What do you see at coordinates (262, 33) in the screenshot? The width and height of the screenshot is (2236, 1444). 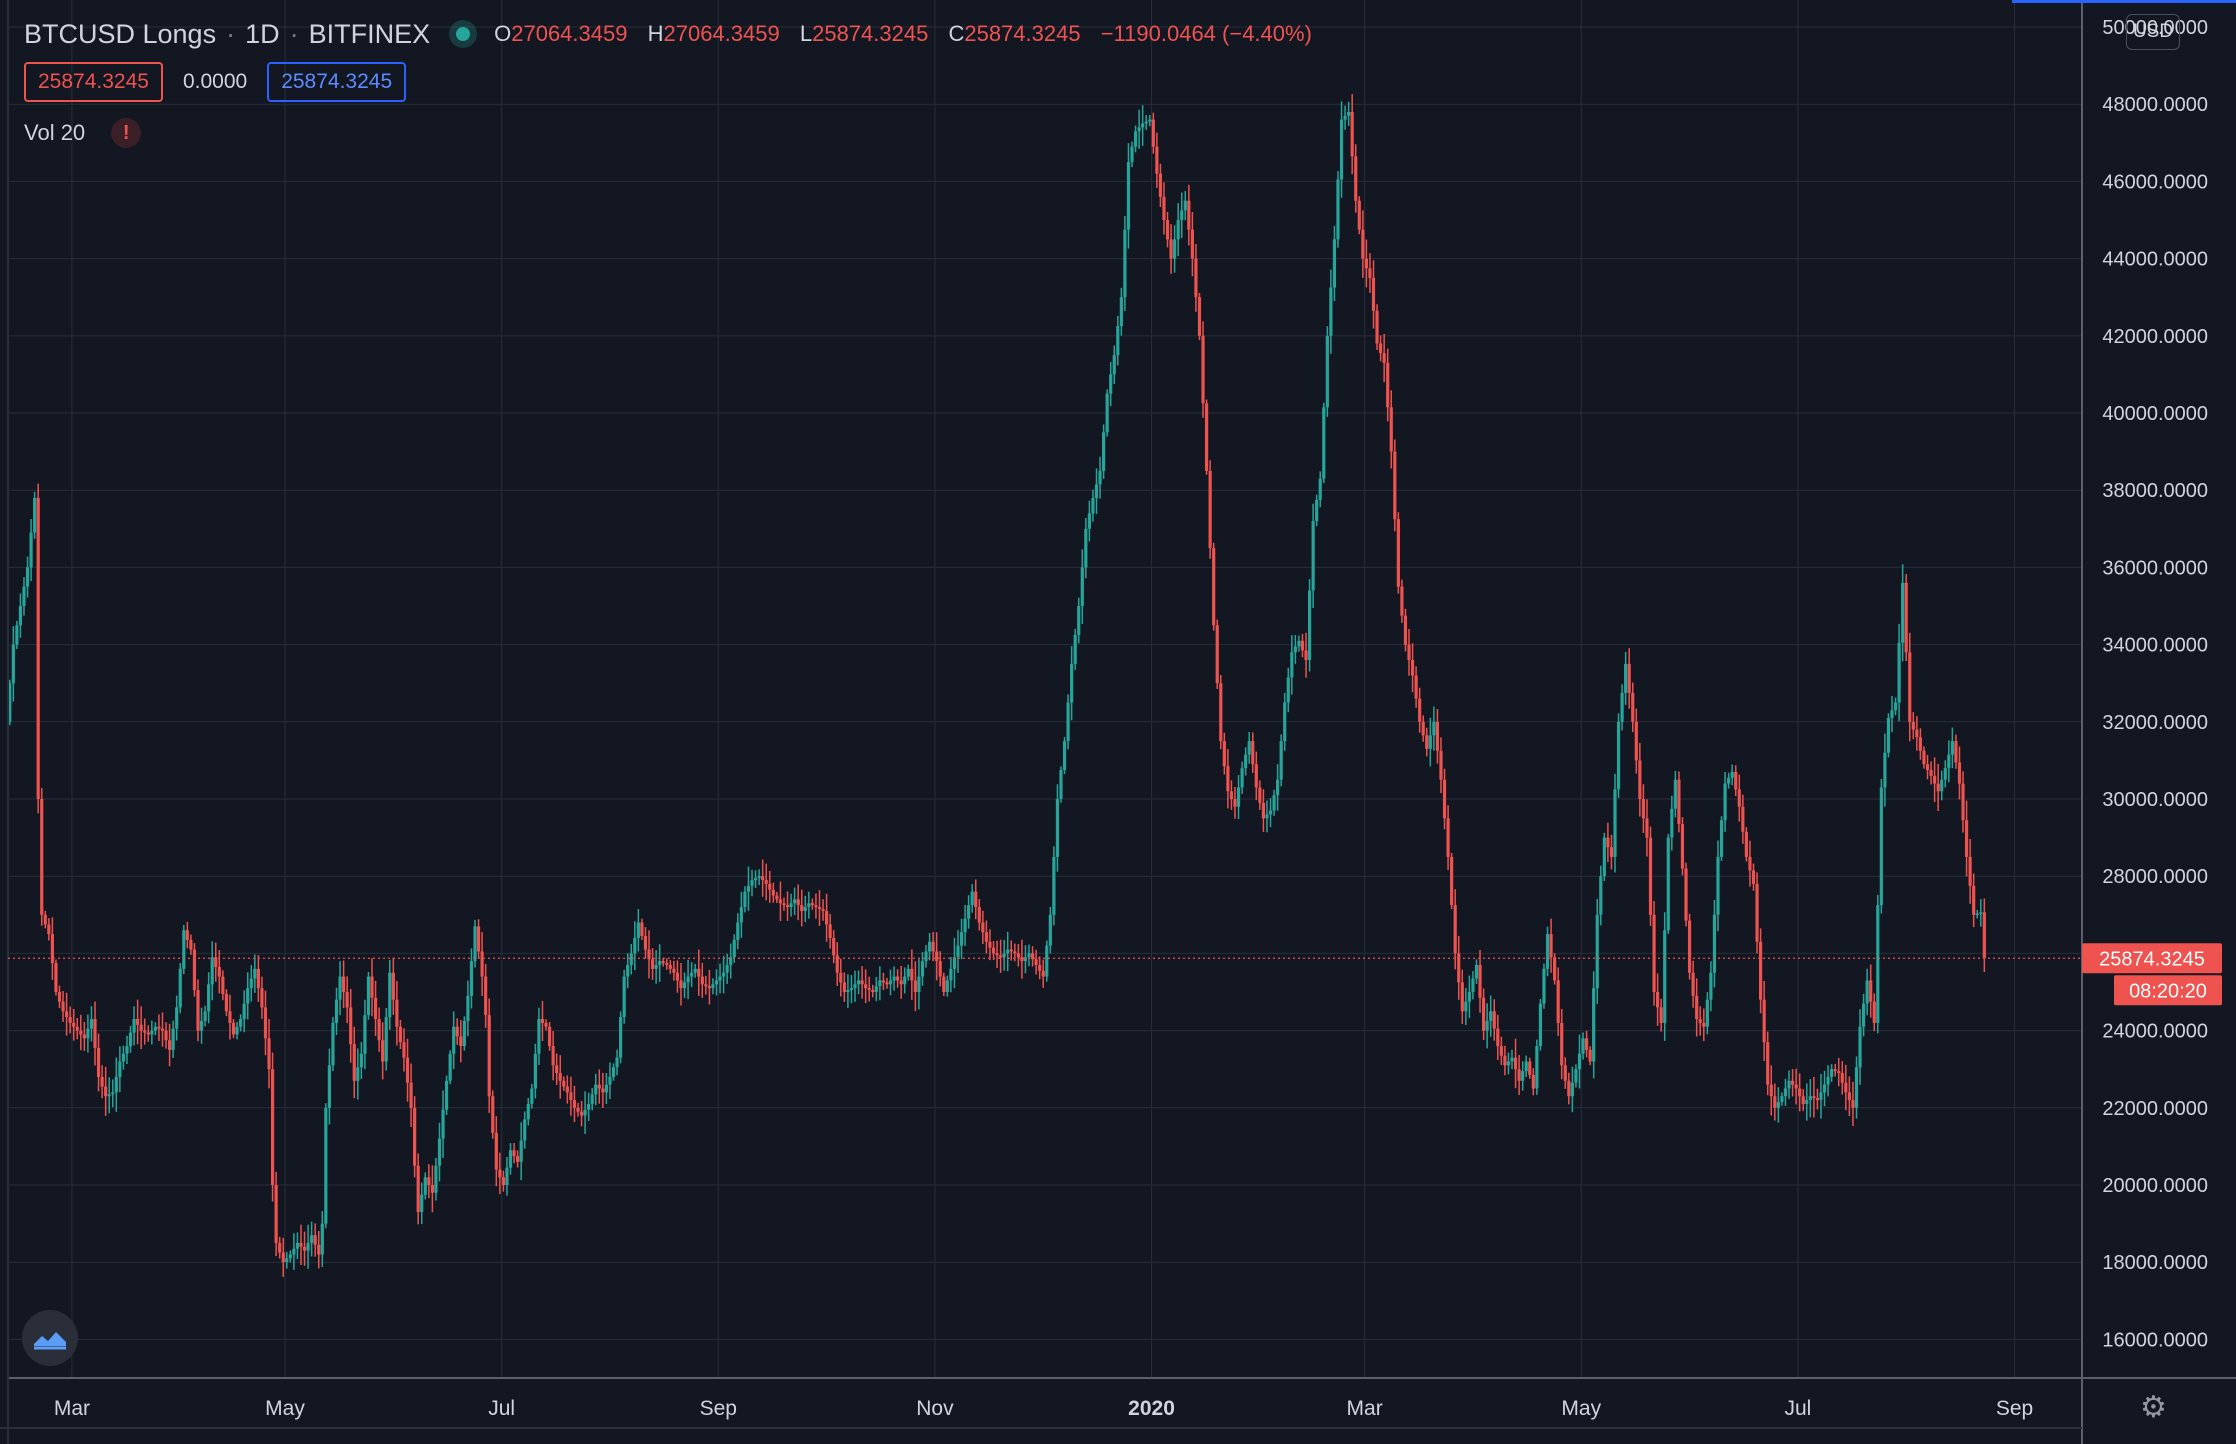 I see `interval-label: 1D` at bounding box center [262, 33].